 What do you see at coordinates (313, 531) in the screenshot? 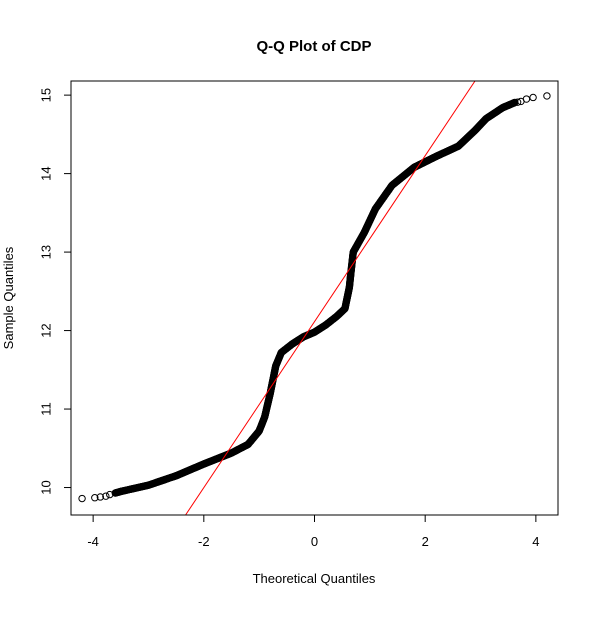
I see `x-axis: -4 -2 0 2 4` at bounding box center [313, 531].